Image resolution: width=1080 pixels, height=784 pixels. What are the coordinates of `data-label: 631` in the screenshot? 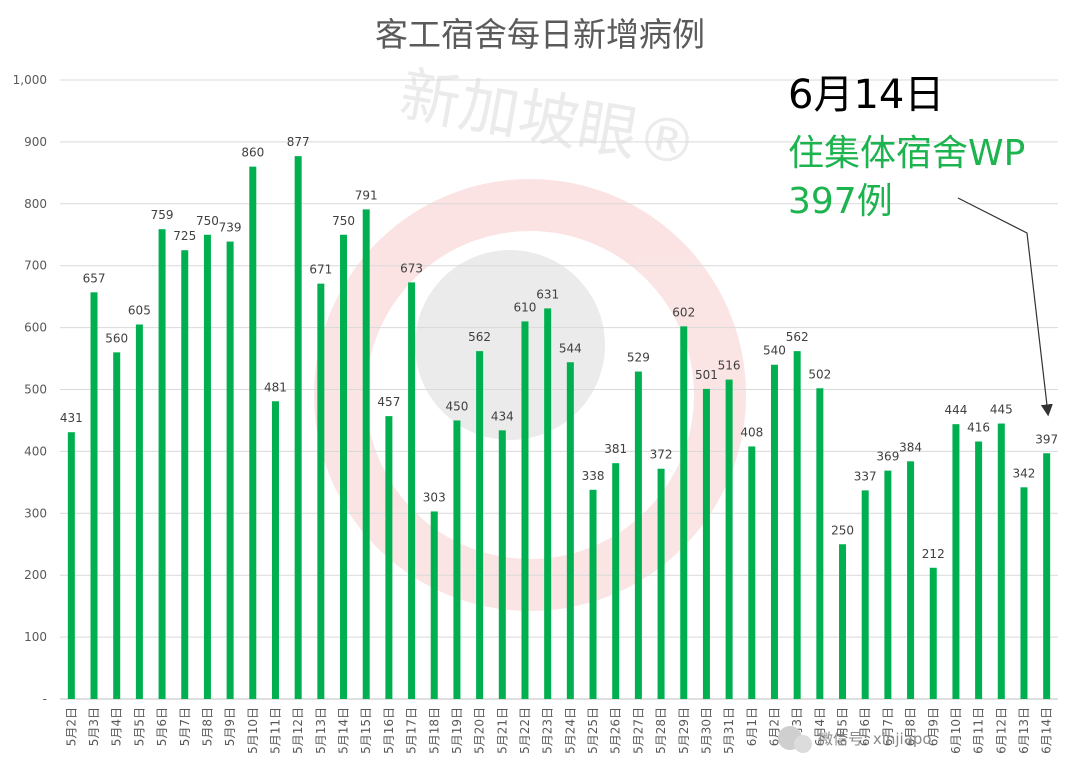 It's located at (547, 294).